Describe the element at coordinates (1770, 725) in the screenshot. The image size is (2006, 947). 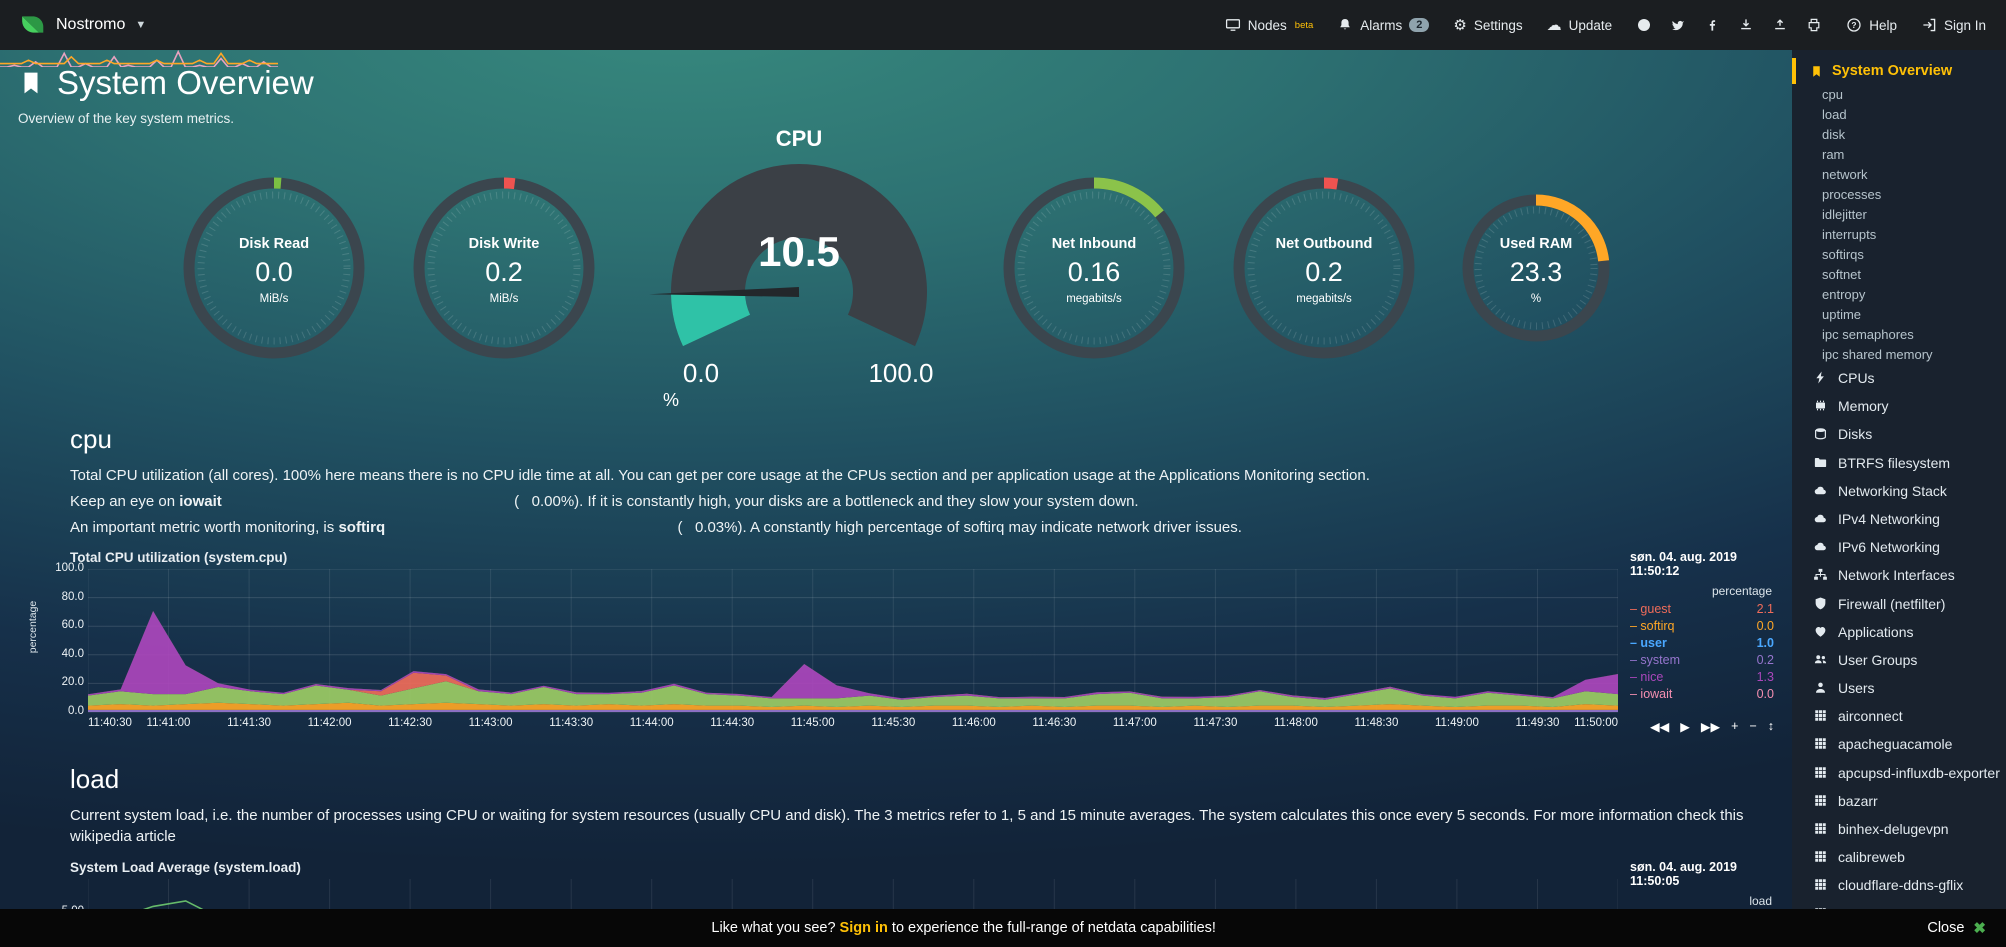
I see `resize-button: ↕` at that location.